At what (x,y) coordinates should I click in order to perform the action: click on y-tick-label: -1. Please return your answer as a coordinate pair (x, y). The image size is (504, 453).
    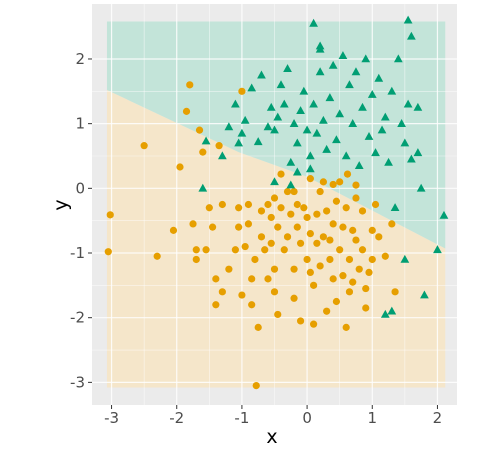
    Looking at the image, I should click on (77, 253).